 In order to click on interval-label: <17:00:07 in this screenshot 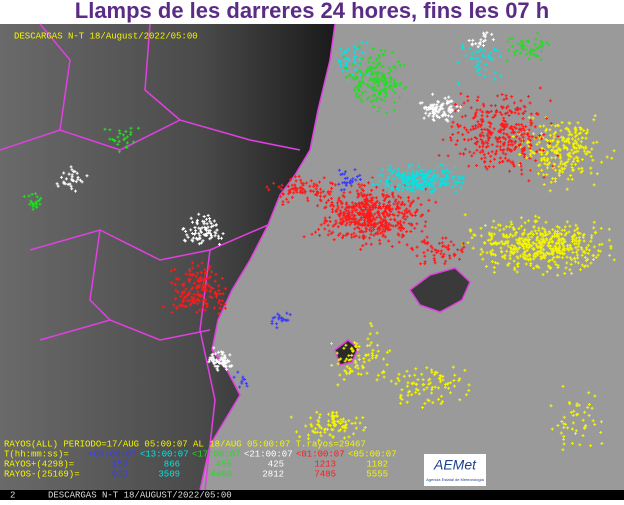, I will do `click(216, 454)`.